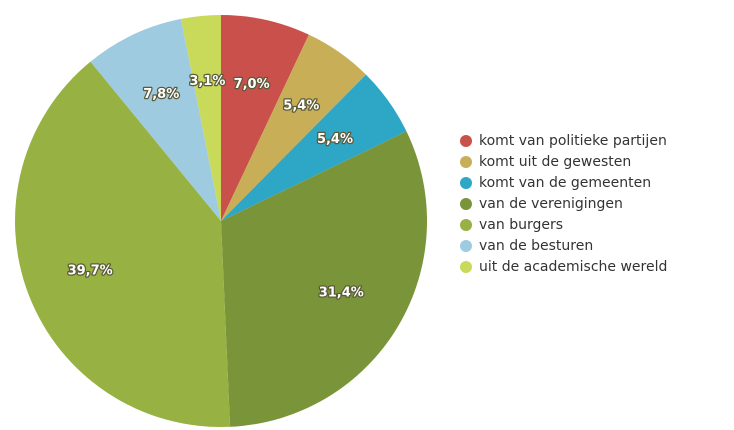  I want to click on legend-label: komt van de gemeenten, so click(565, 183).